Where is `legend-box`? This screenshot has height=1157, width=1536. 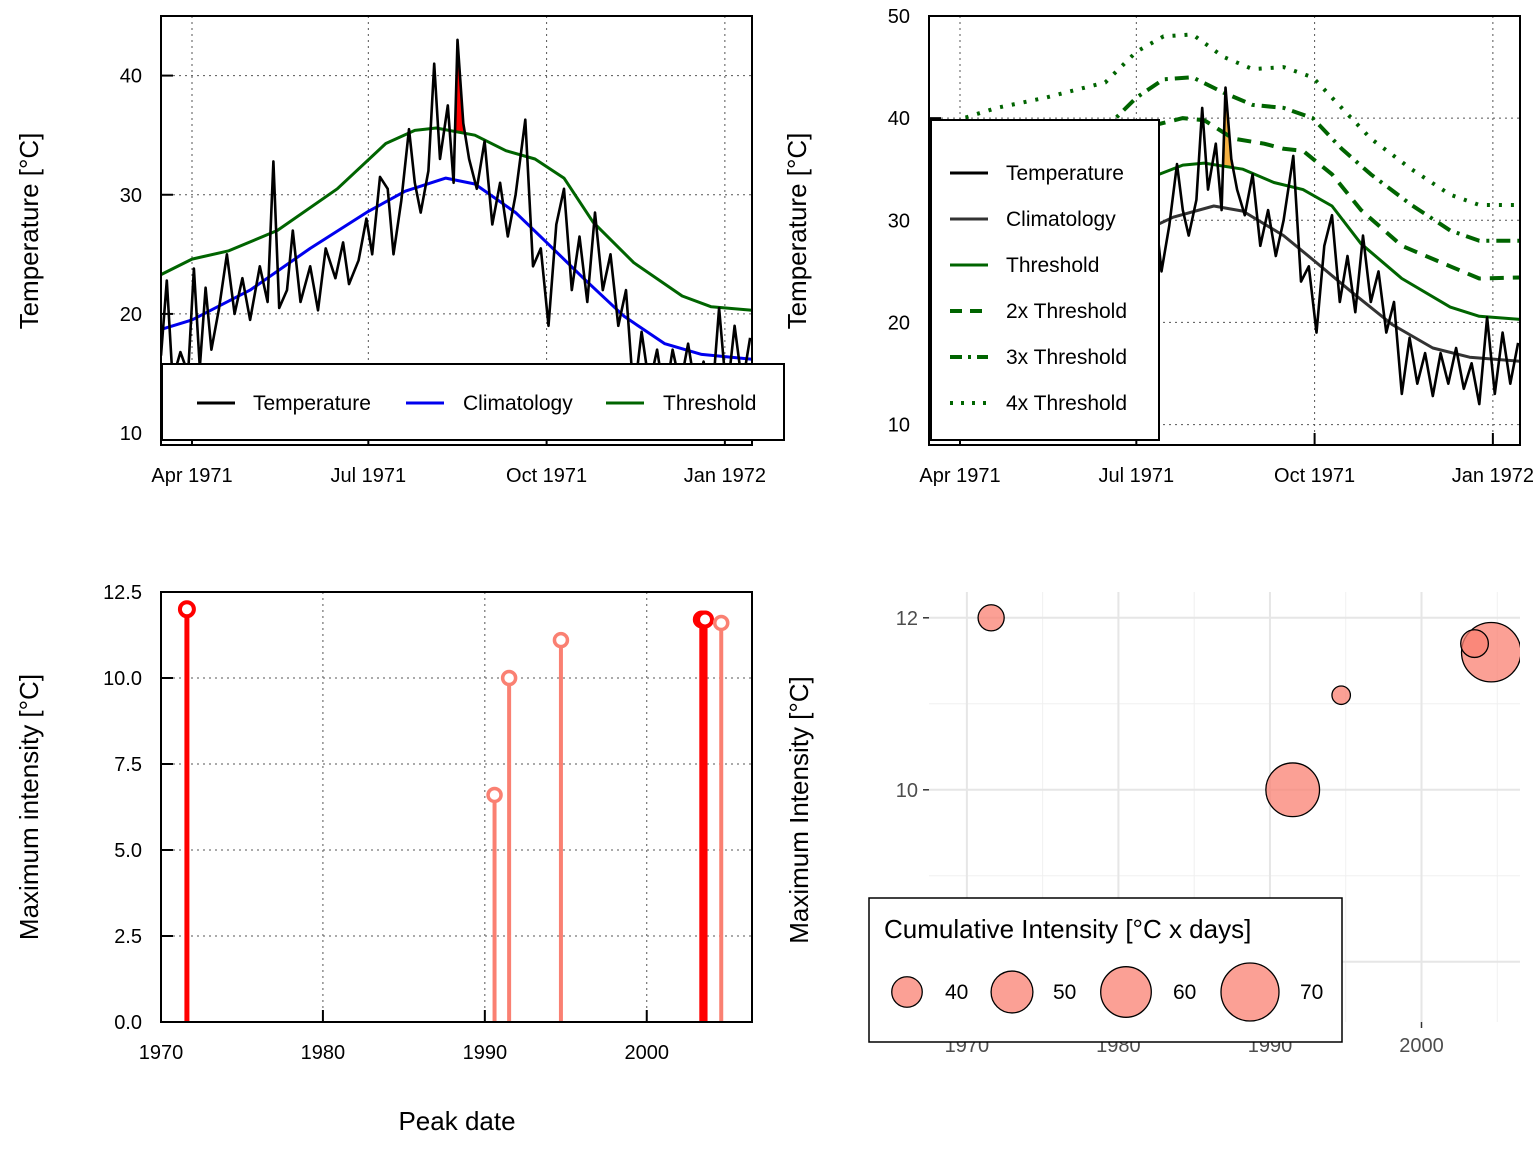 legend-box is located at coordinates (473, 402).